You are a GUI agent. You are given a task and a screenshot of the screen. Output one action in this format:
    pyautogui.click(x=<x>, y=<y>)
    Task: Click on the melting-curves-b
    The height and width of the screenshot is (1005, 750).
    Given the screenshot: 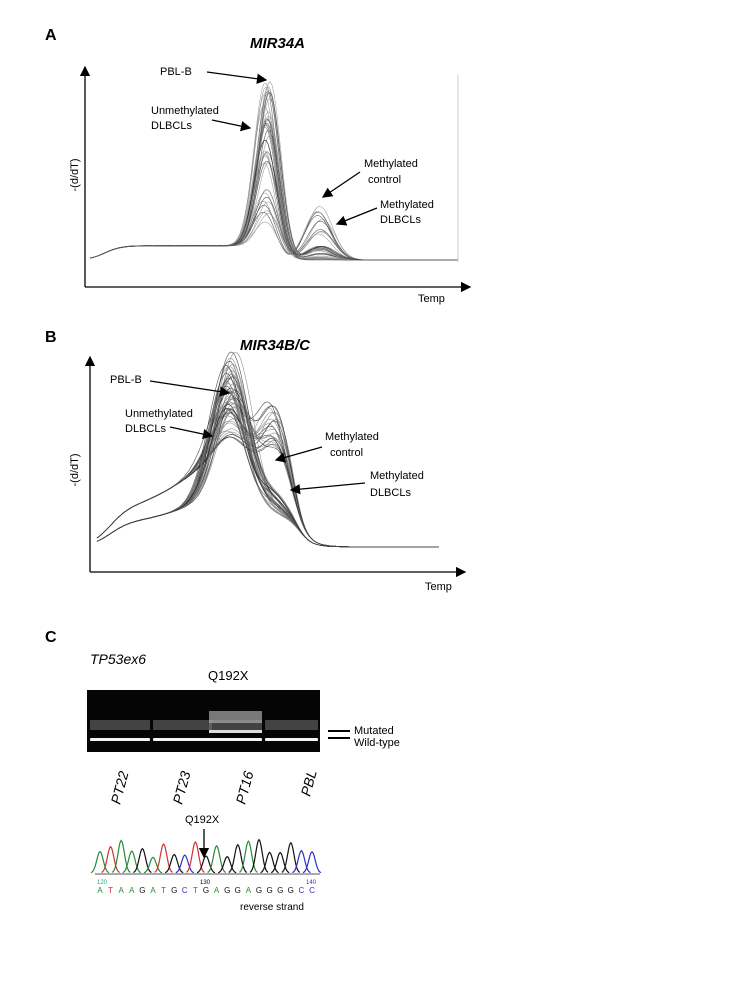 What is the action you would take?
    pyautogui.click(x=267, y=449)
    